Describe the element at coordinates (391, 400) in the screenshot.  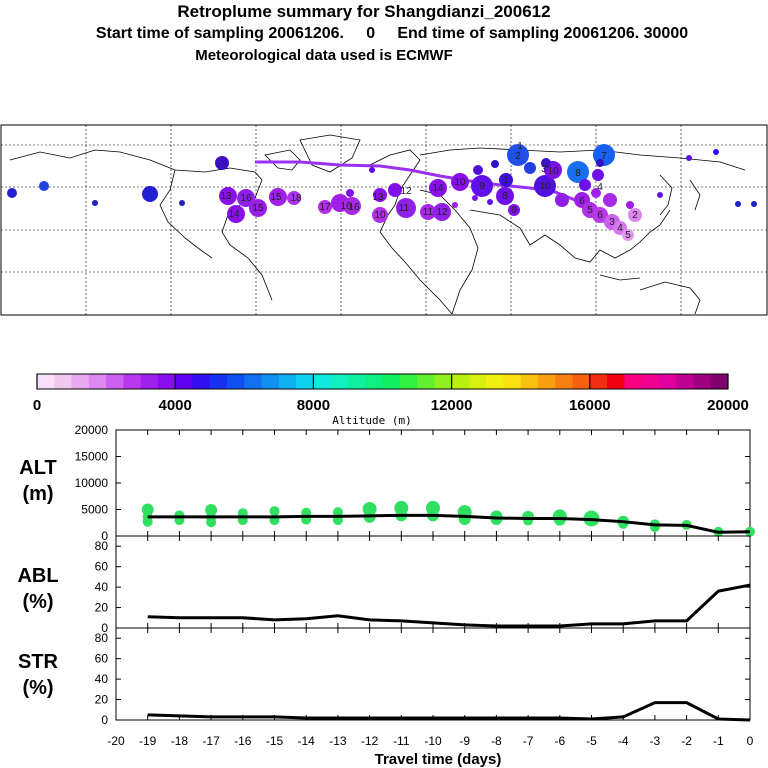
I see `altitude-colorbar: 0 4000 8000 12000 16000 20000 Altitude (m)` at that location.